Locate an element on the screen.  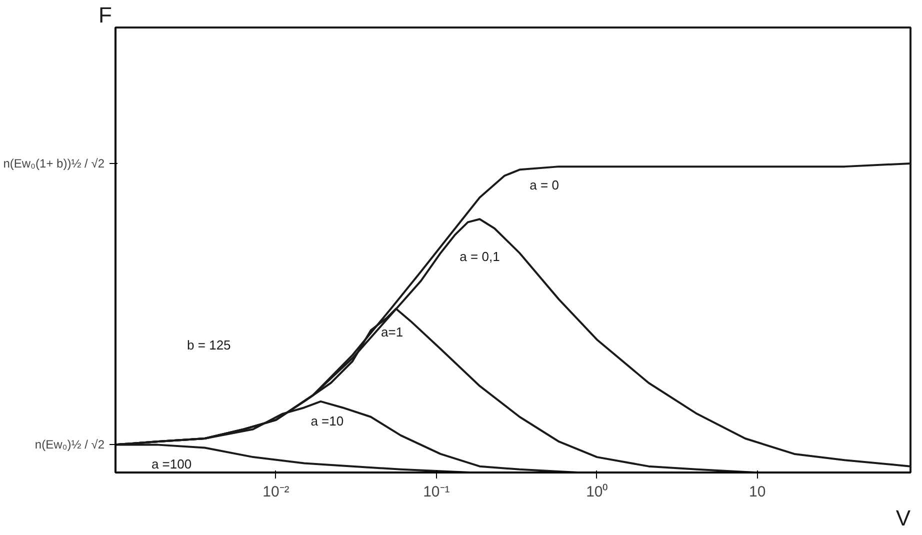
x-tick-label: 10⁰ is located at coordinates (597, 492).